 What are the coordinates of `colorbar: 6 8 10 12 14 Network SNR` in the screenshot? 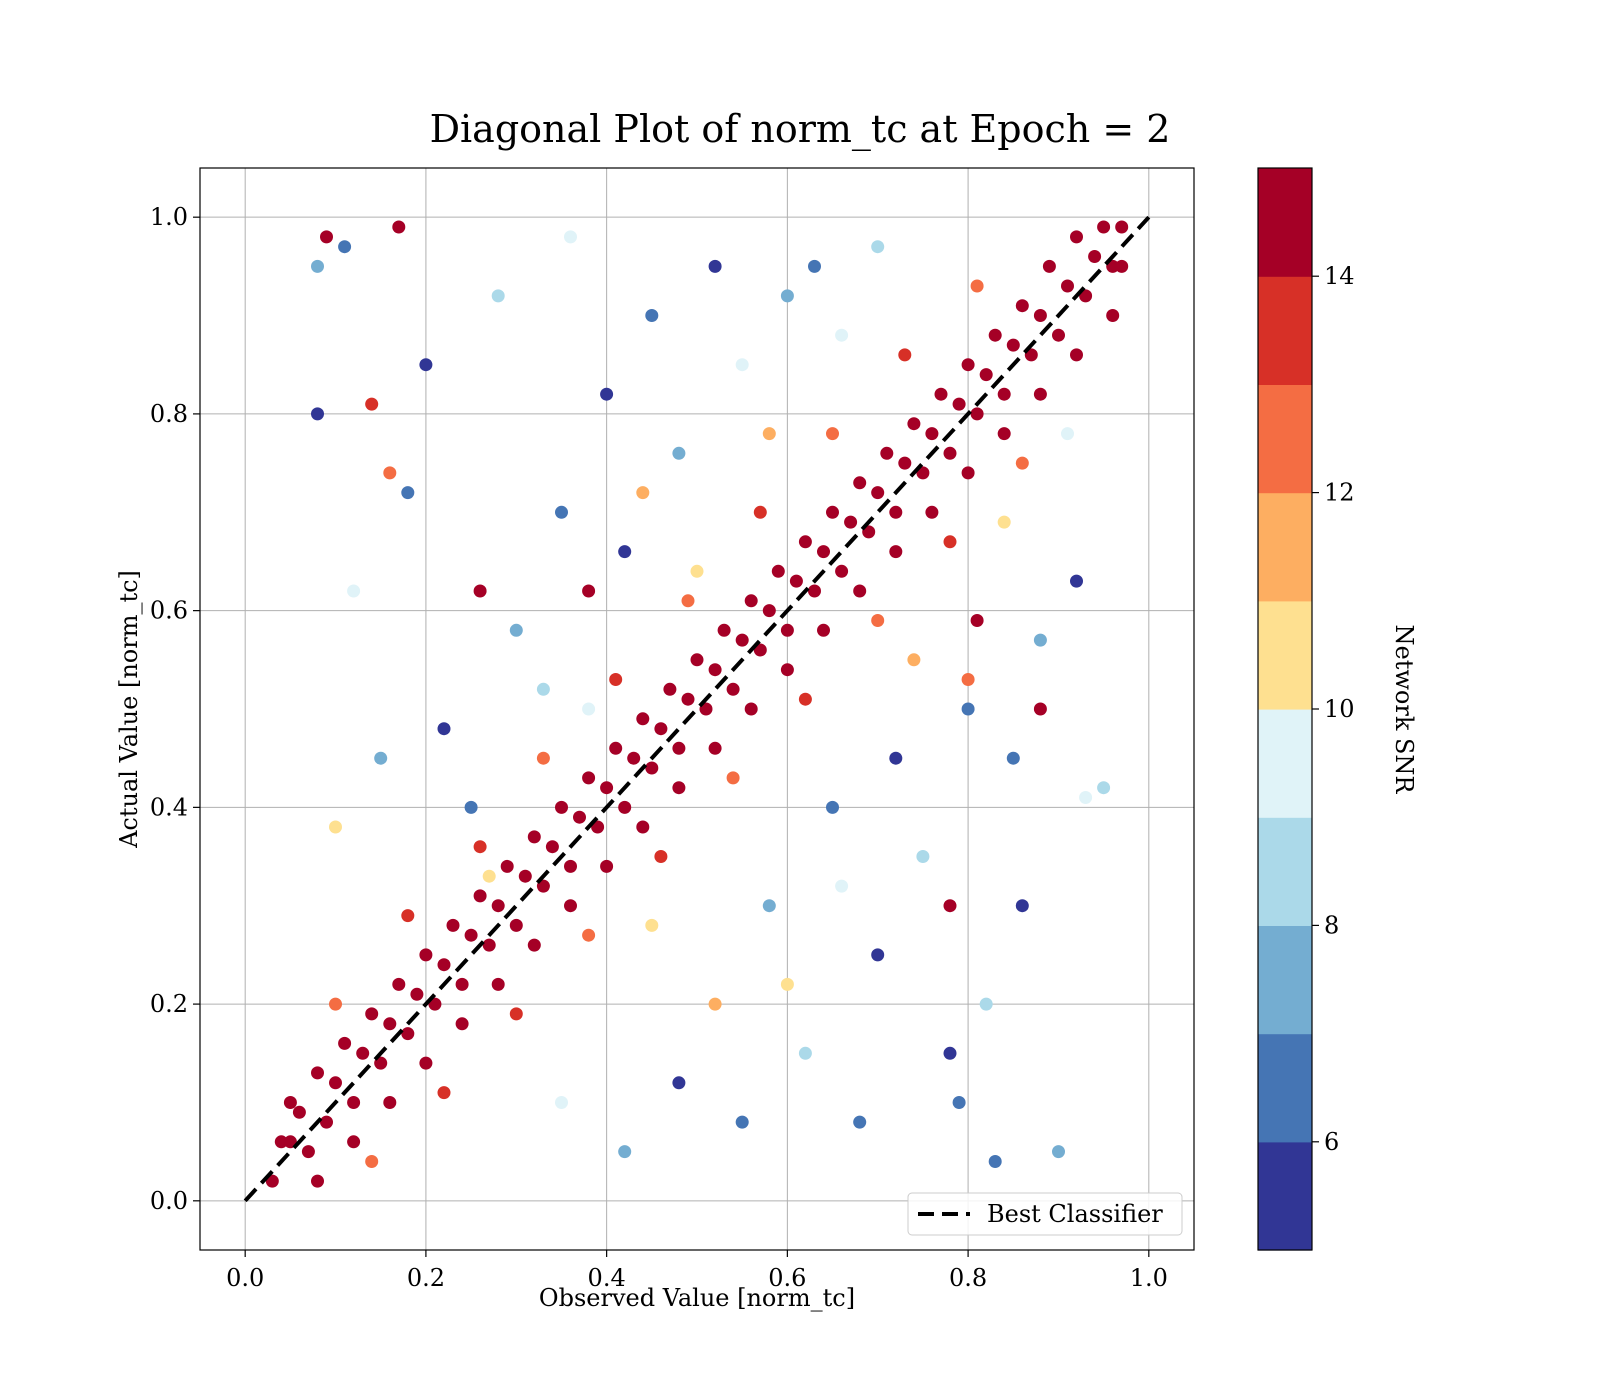 It's located at (1337, 709).